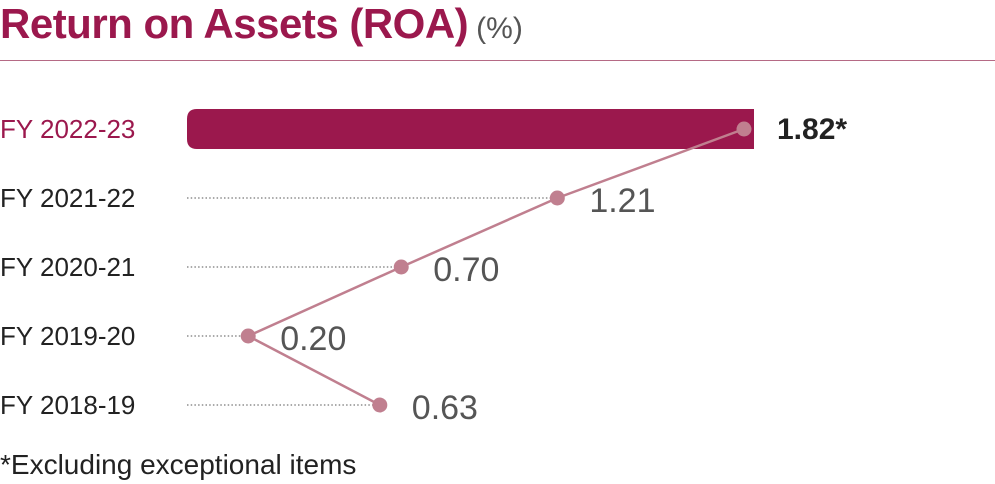  I want to click on chart-title-block: Return on Assets (ROA) (%), so click(261, 25).